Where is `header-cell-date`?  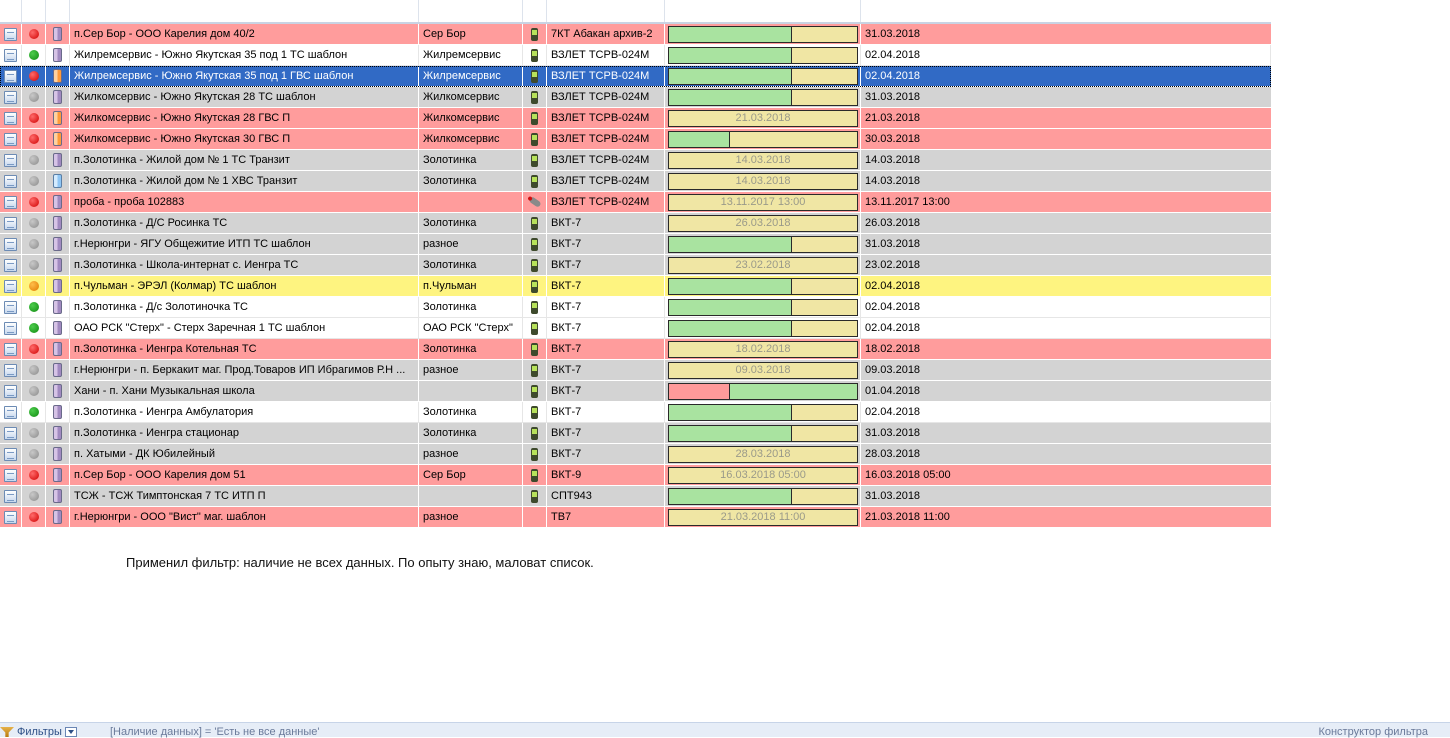
header-cell-date is located at coordinates (1066, 11).